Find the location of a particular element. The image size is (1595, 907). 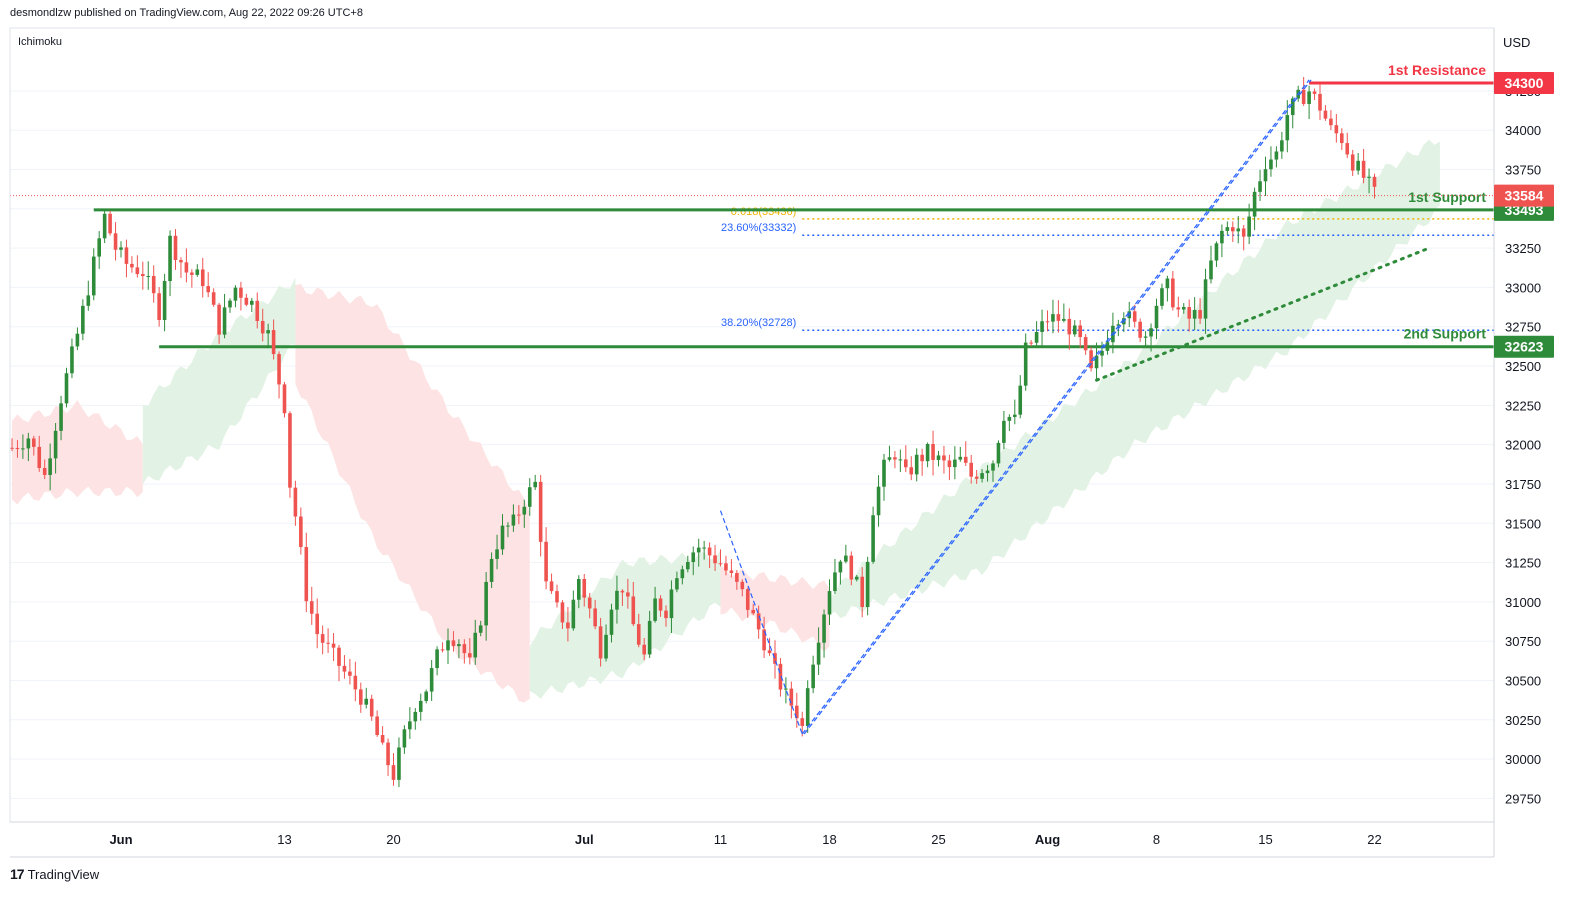

tradingview-brand: TradingView is located at coordinates (63, 874).